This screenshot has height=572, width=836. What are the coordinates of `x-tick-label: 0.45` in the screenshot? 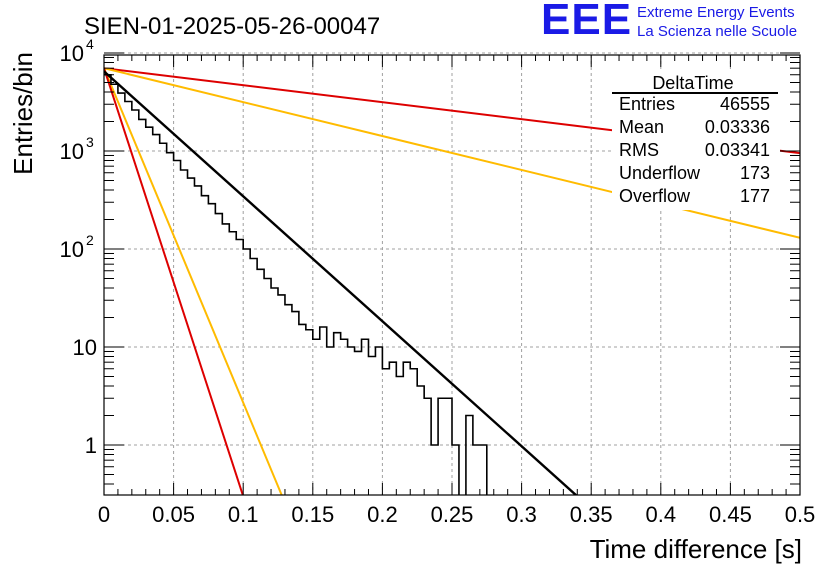 It's located at (730, 514).